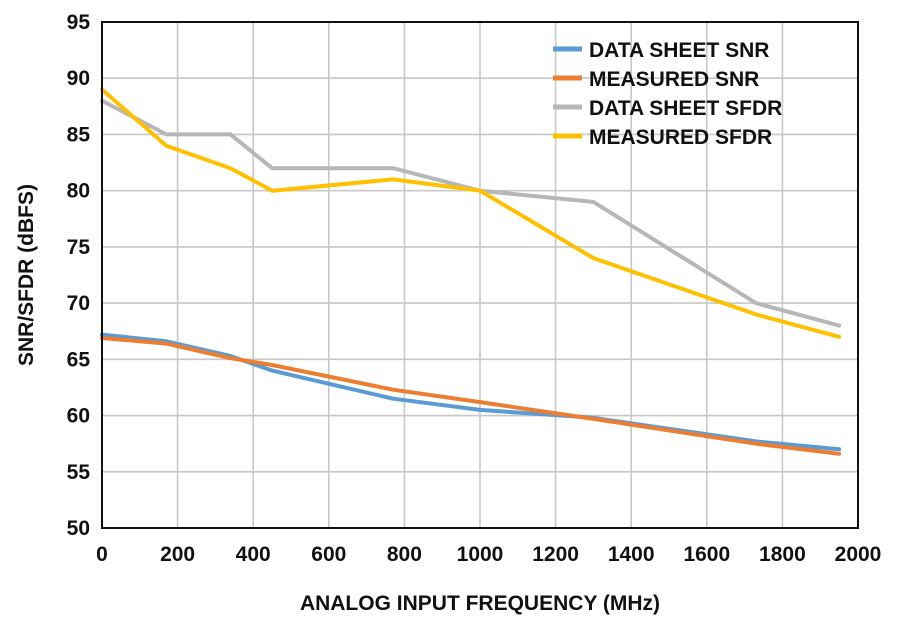  Describe the element at coordinates (177, 554) in the screenshot. I see `x-tick-label: 200` at that location.